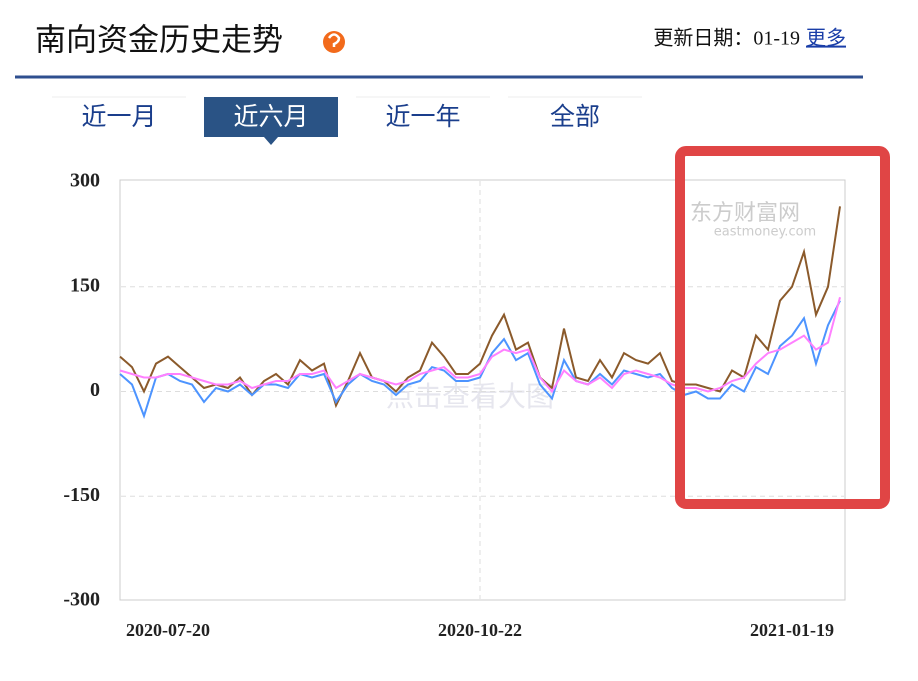  I want to click on watermark-site: eastmoney.com, so click(765, 232).